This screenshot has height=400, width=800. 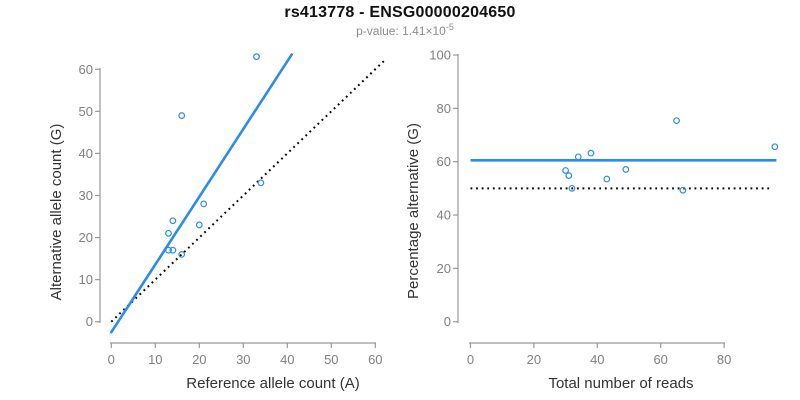 What do you see at coordinates (331, 359) in the screenshot?
I see `x-tick-label: 50` at bounding box center [331, 359].